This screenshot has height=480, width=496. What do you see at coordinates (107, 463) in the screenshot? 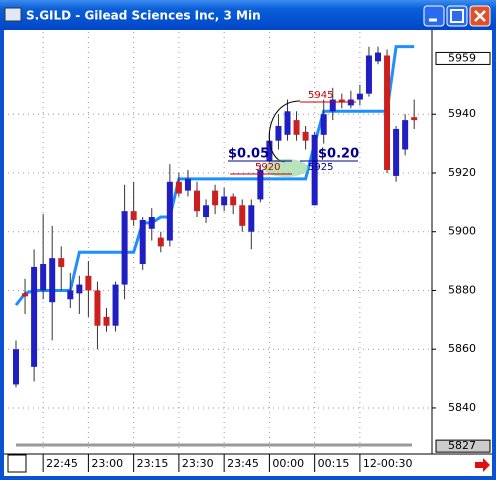
I see `x-tick-label: 23:00` at bounding box center [107, 463].